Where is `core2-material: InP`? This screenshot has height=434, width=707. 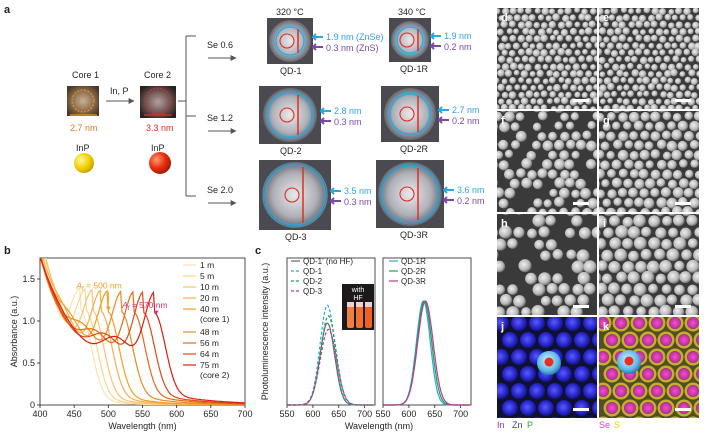 core2-material: InP is located at coordinates (158, 148).